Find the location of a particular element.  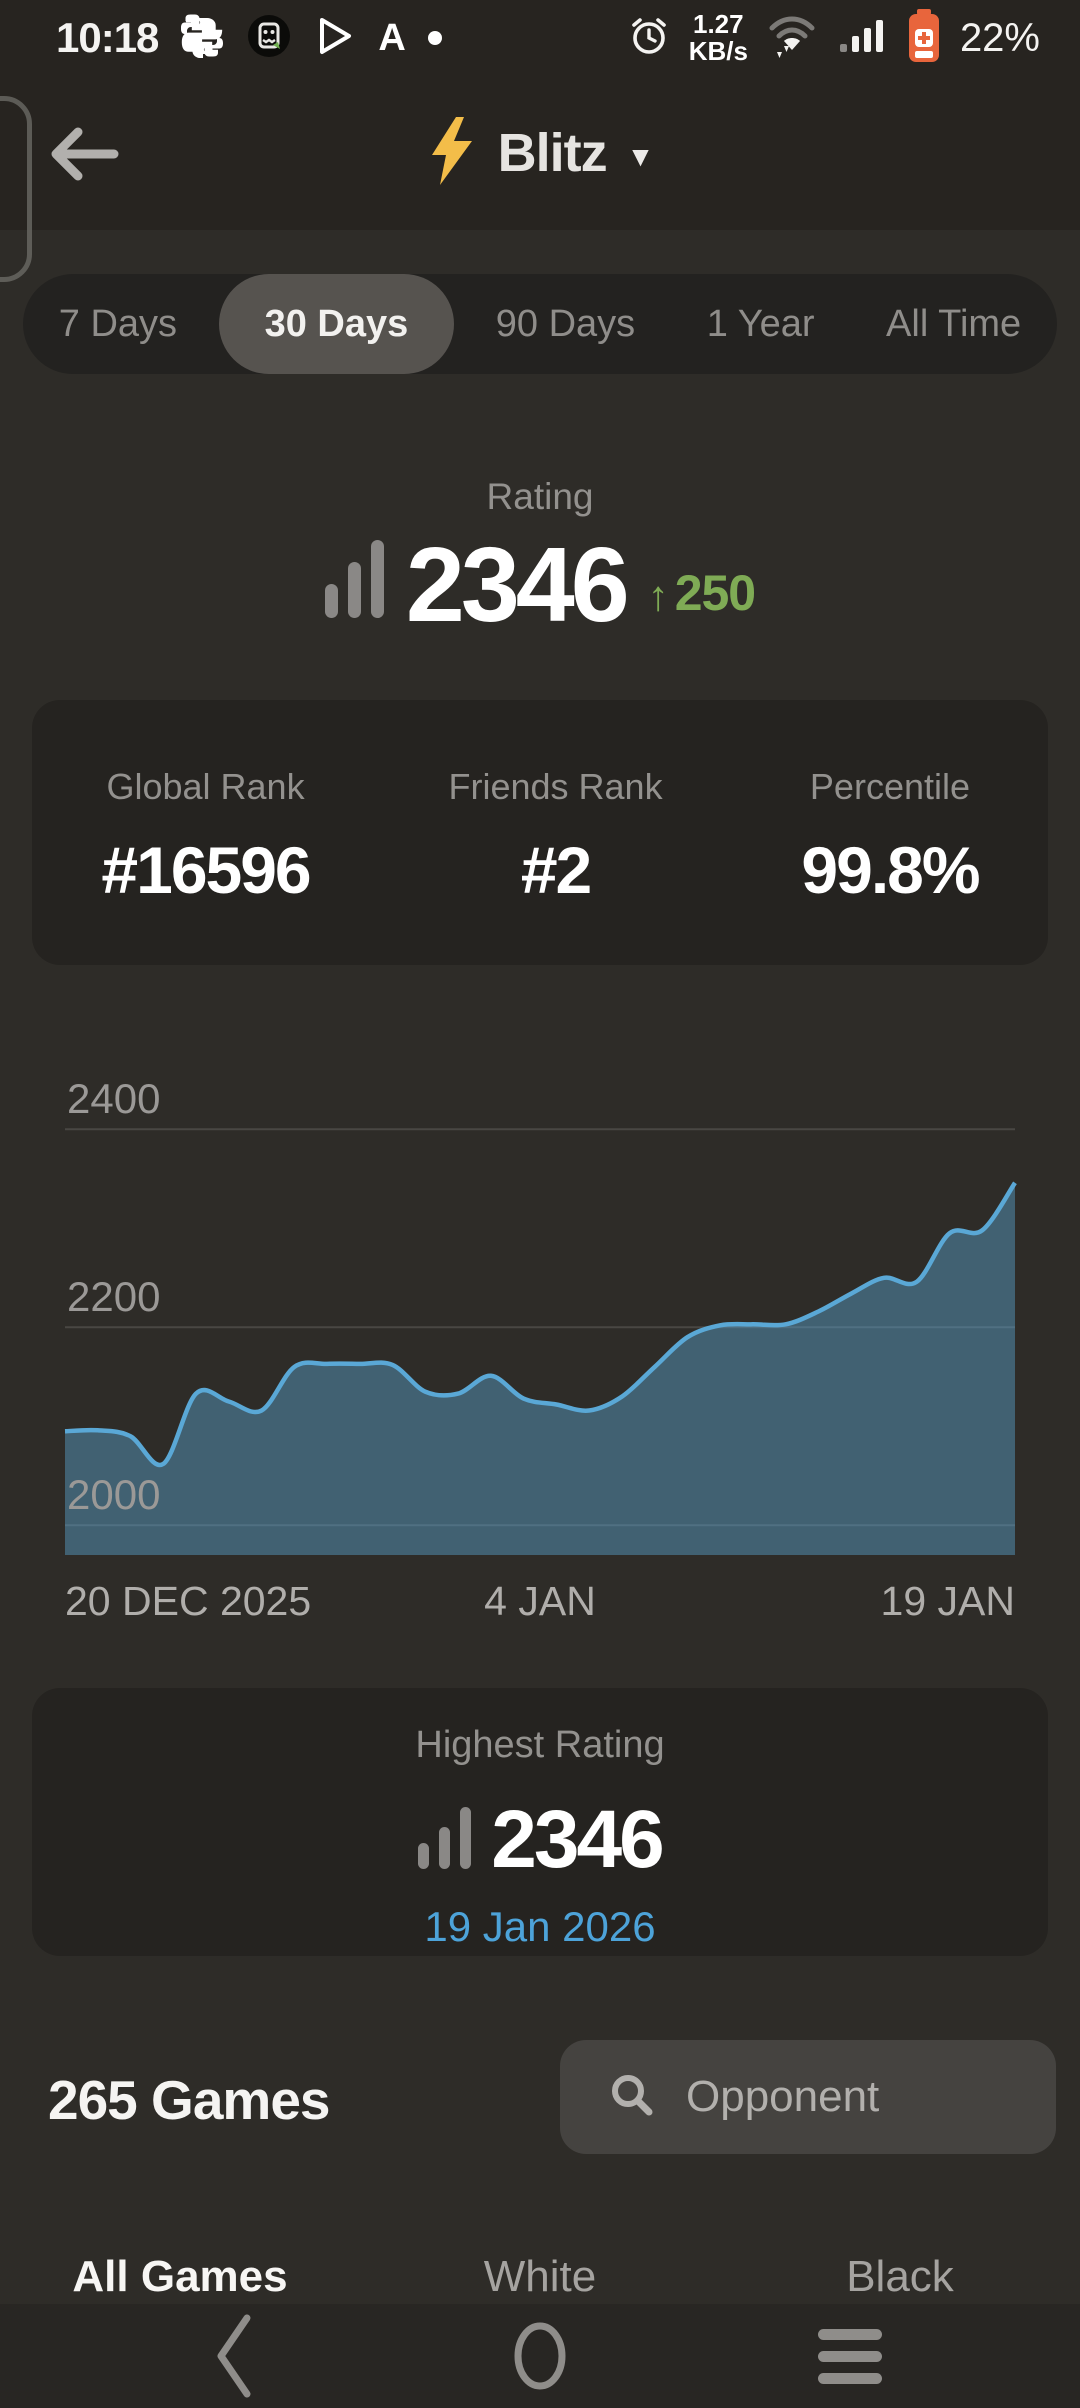

nav-back-button is located at coordinates (233, 2356).